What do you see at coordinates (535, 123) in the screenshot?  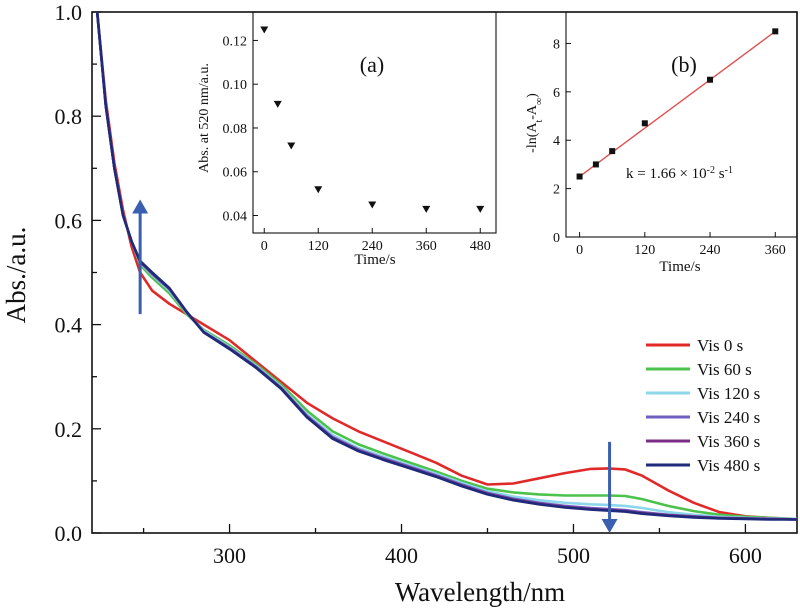 I see `inset-b-y-label: -ln(At-A∞)` at bounding box center [535, 123].